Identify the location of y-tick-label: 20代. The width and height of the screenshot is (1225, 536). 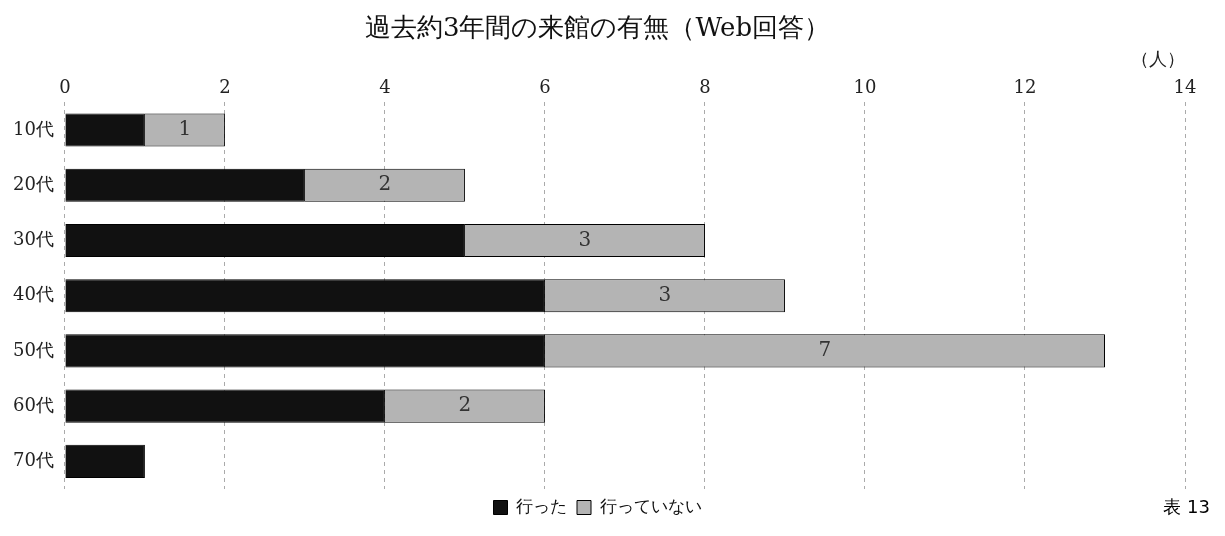
(33, 183).